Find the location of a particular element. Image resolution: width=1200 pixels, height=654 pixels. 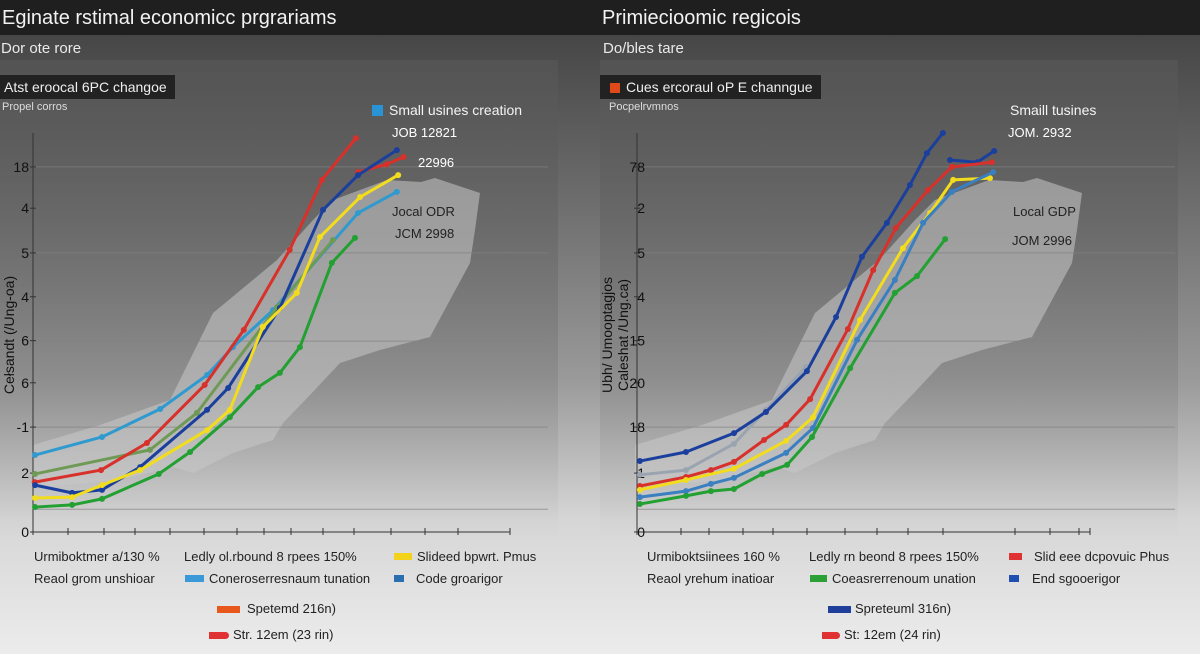

y-tick-label: 0 is located at coordinates (641, 532).